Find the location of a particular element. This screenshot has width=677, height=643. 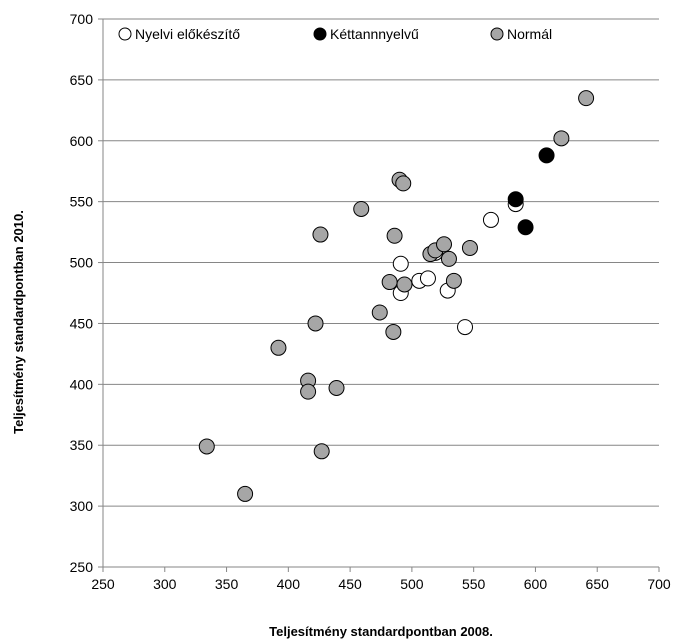

x-tick-label-250: 250 is located at coordinates (103, 584).